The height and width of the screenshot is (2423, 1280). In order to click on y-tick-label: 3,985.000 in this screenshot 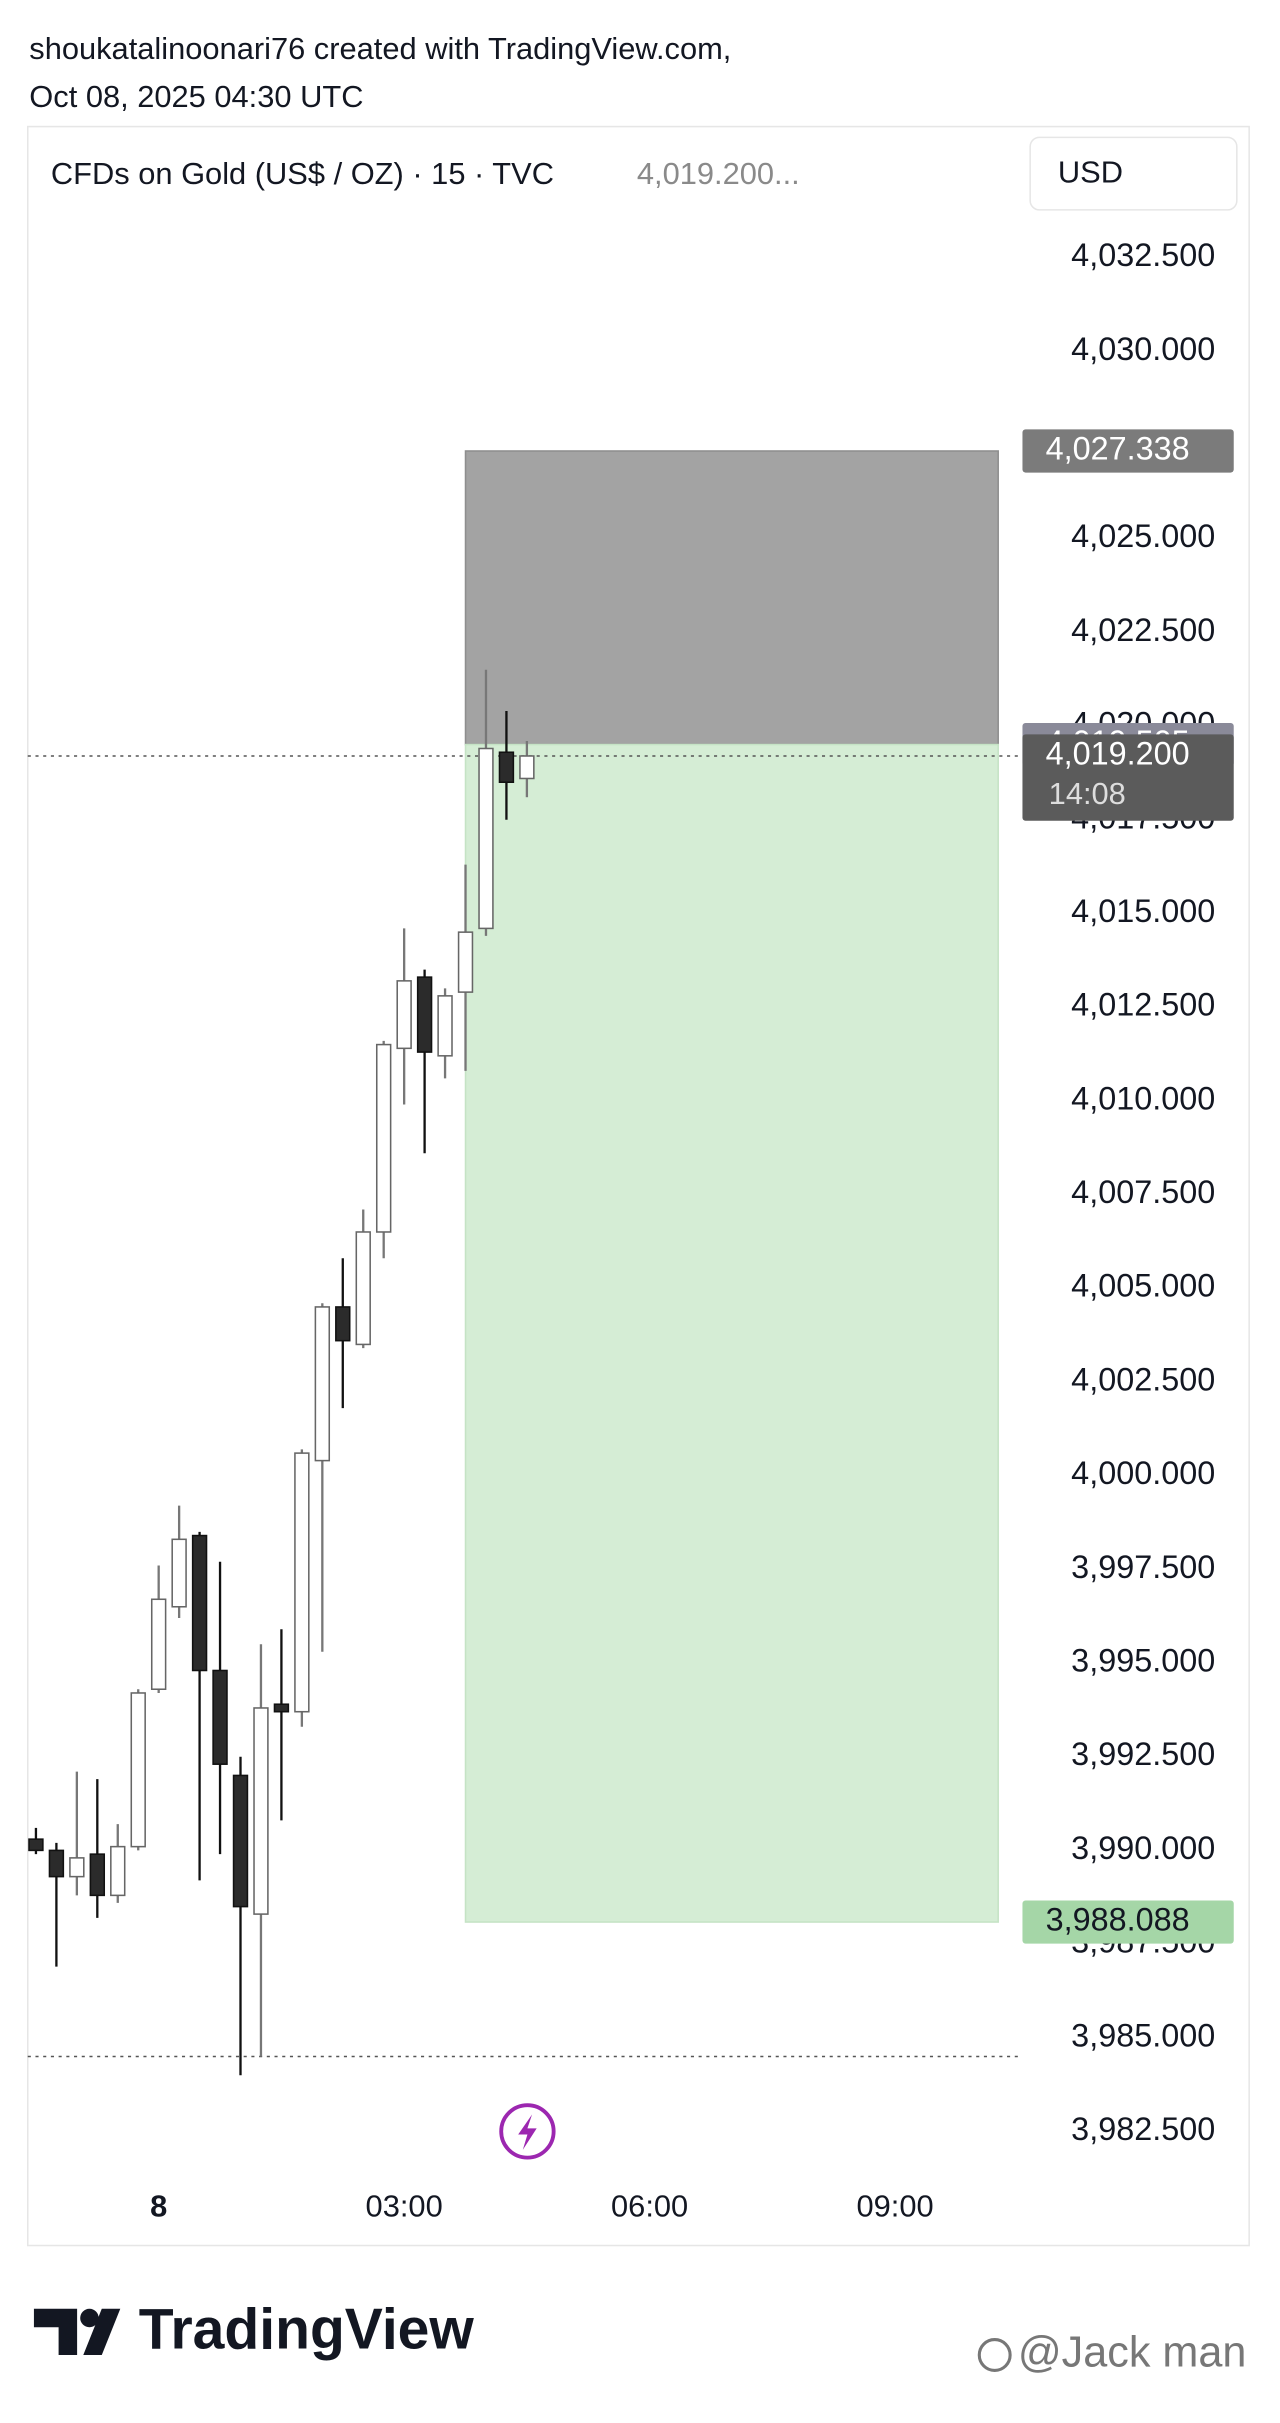, I will do `click(1143, 2035)`.